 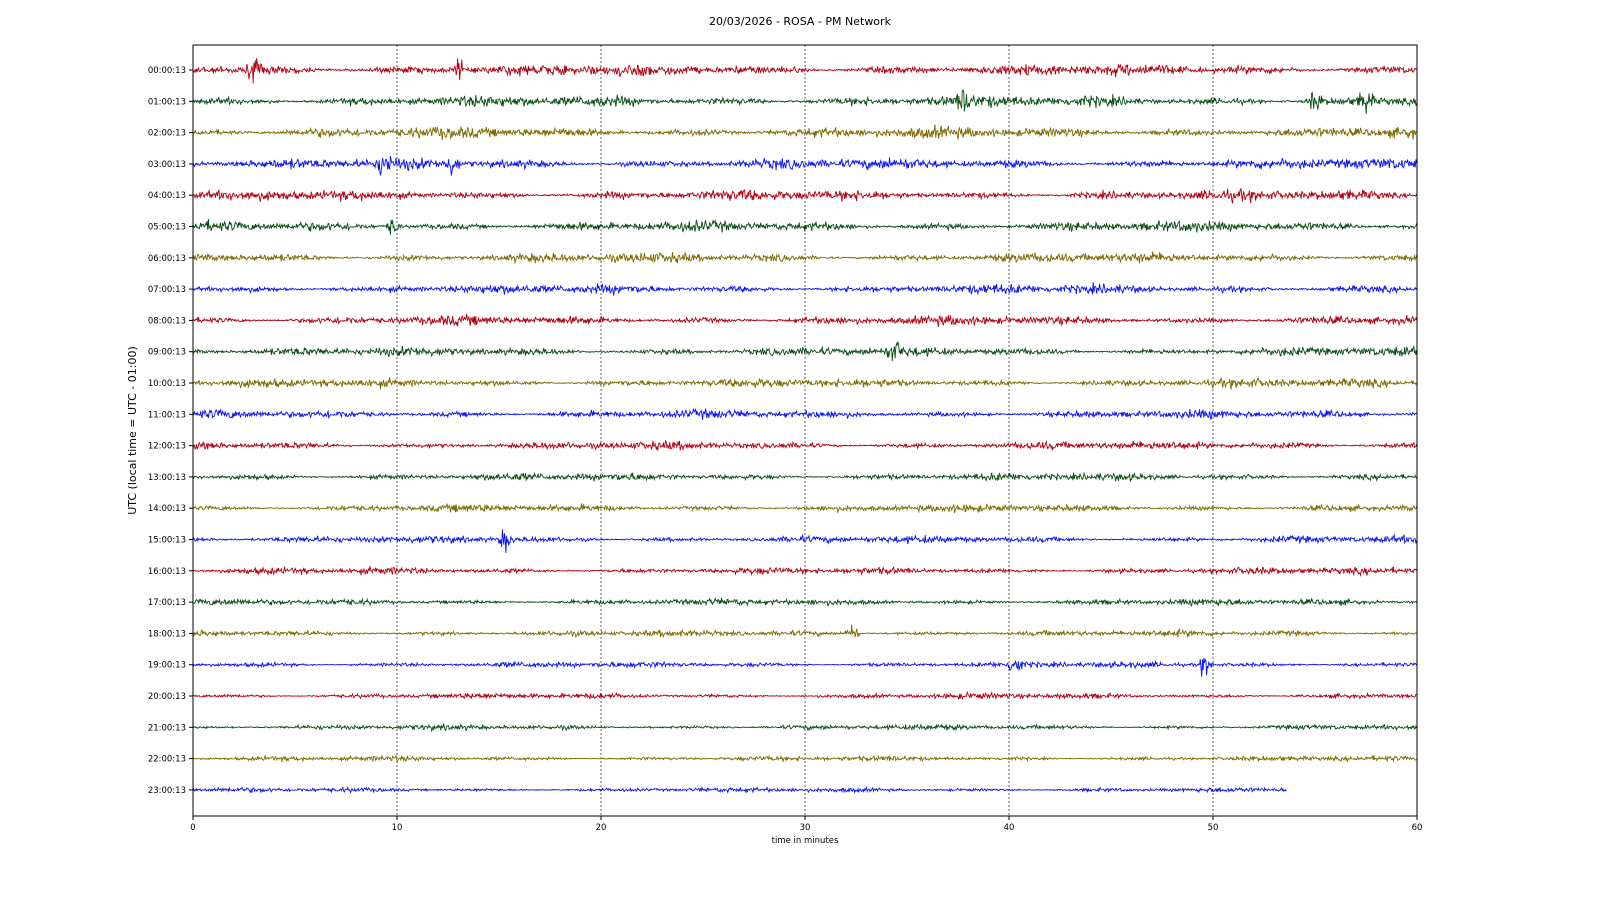 What do you see at coordinates (132, 430) in the screenshot?
I see `y-axis-label: UTC (local time = UTC - 01:00)` at bounding box center [132, 430].